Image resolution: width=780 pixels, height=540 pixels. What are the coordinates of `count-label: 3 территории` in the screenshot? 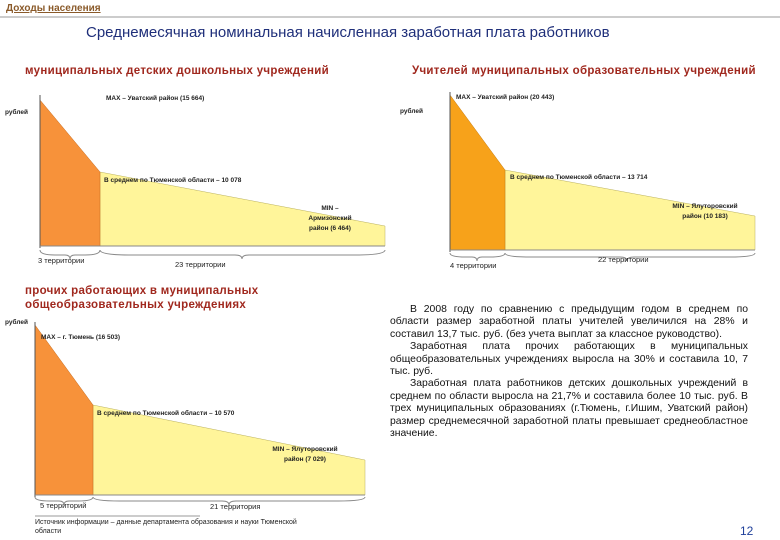 It's located at (61, 260).